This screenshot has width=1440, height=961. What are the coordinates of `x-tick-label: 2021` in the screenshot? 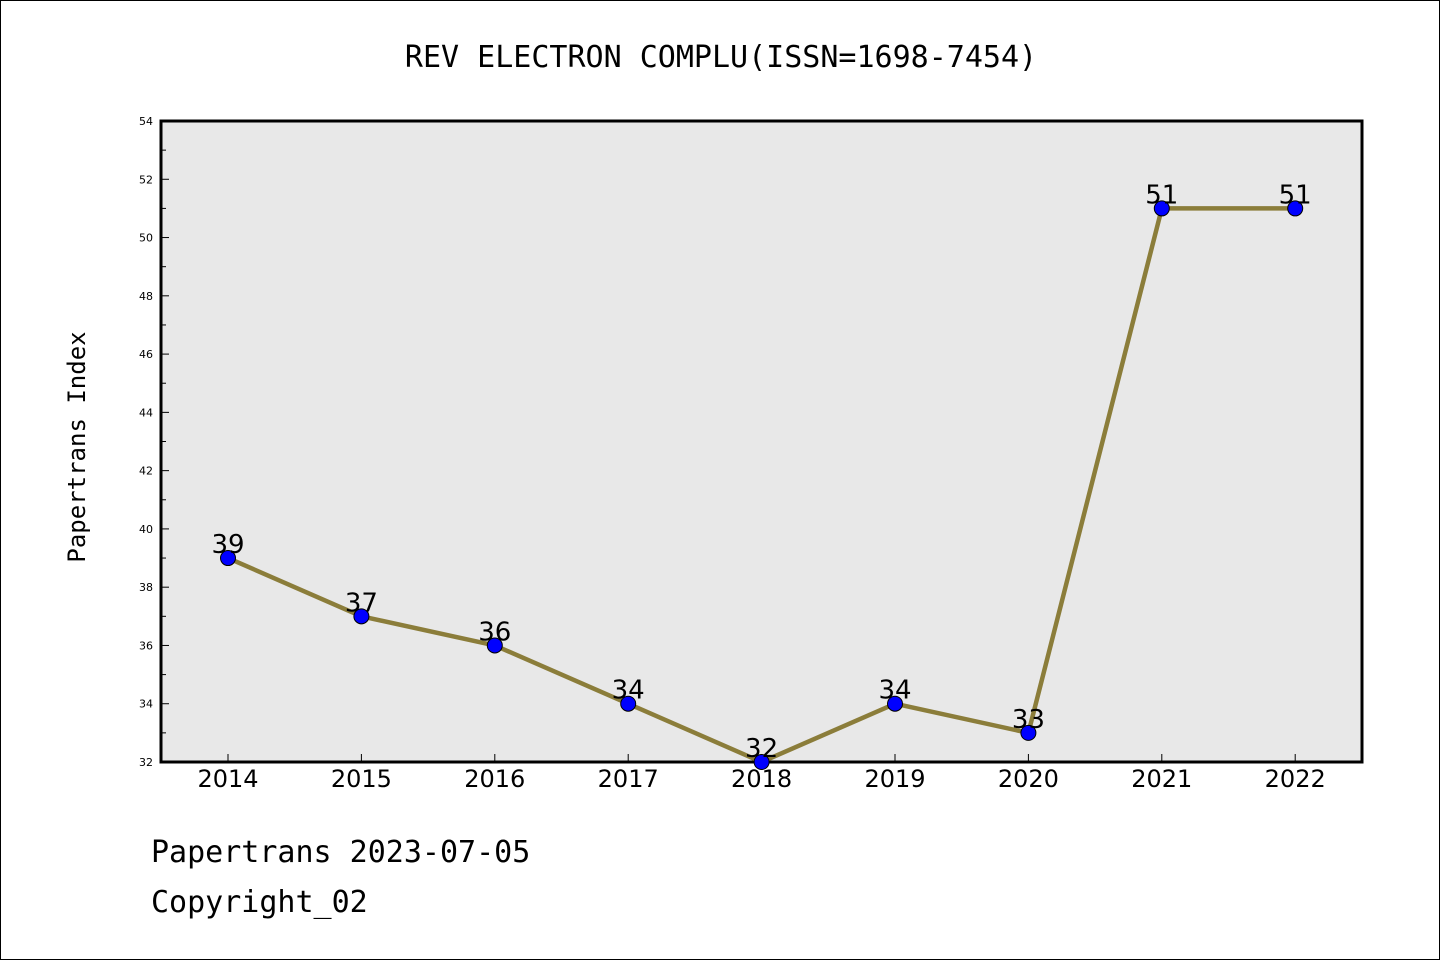 It's located at (1161, 779).